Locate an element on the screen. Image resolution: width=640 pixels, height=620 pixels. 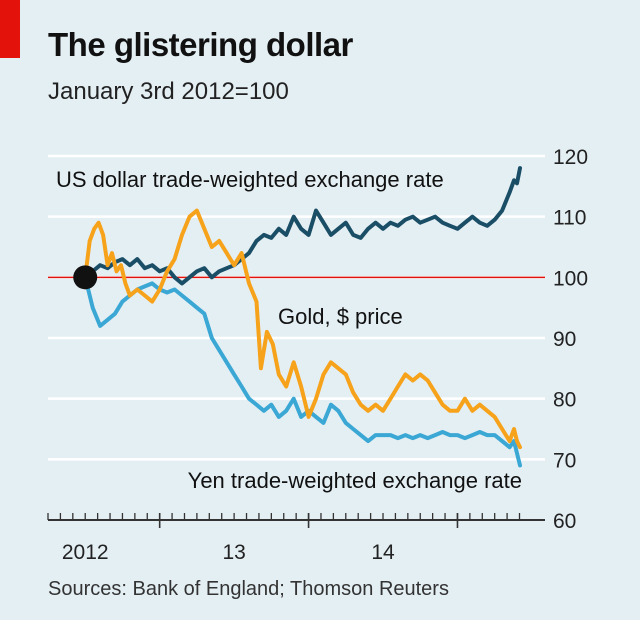
series-line-us-dollar is located at coordinates (302, 226).